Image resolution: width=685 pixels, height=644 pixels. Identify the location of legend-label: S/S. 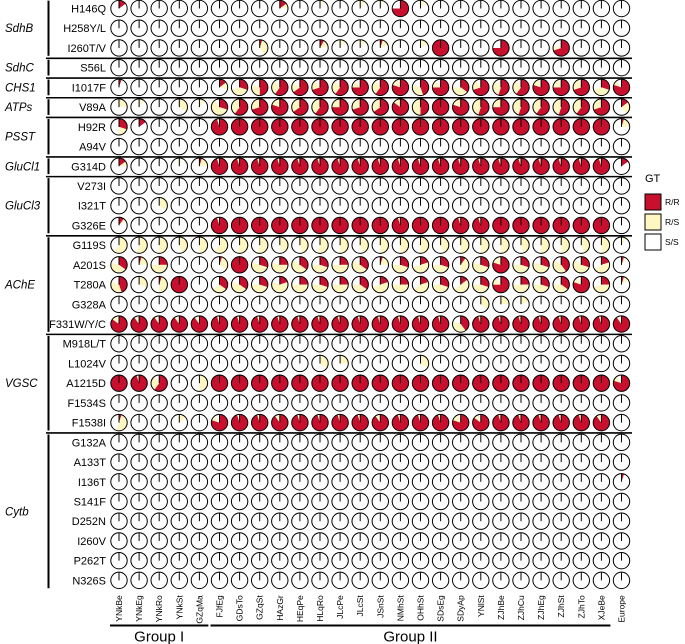
(672, 242).